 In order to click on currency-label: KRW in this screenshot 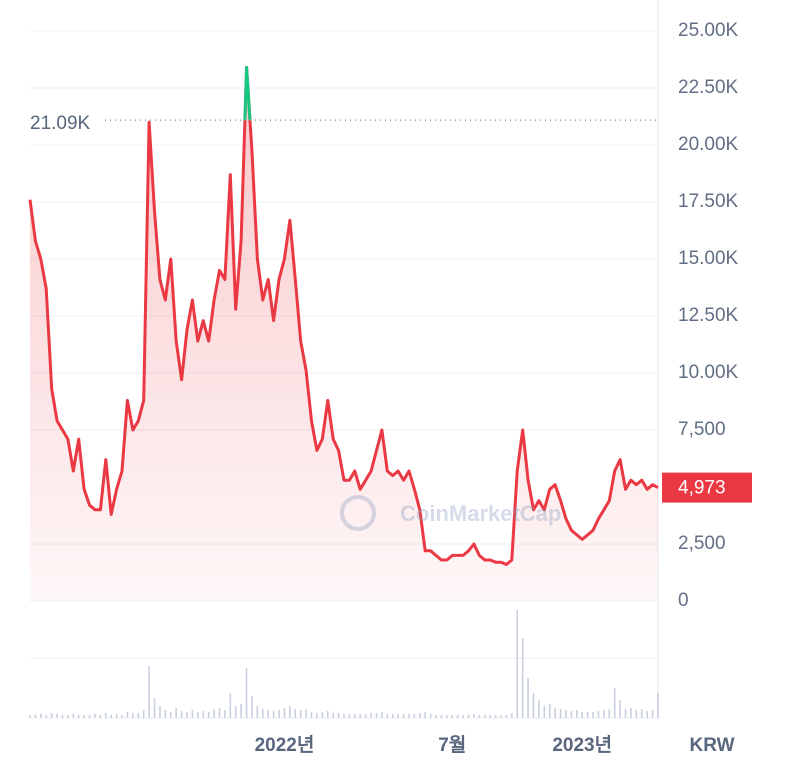, I will do `click(711, 745)`.